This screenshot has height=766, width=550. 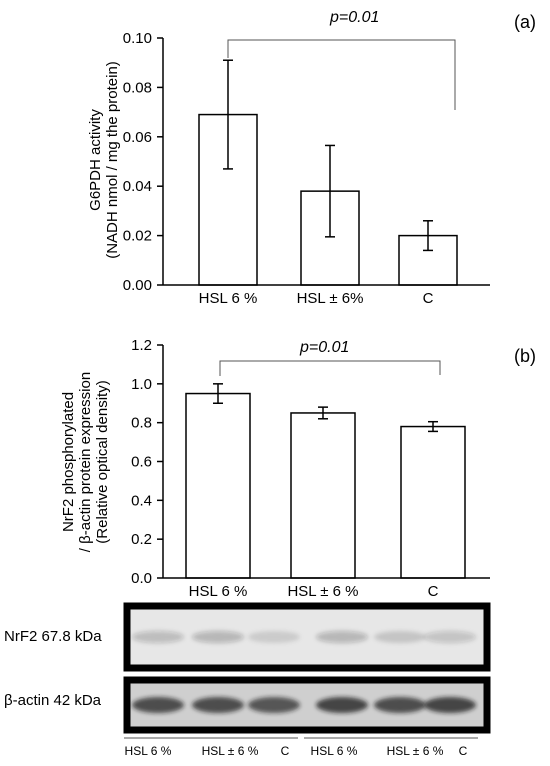 I want to click on y-tick-label: 0.0, so click(x=141, y=578).